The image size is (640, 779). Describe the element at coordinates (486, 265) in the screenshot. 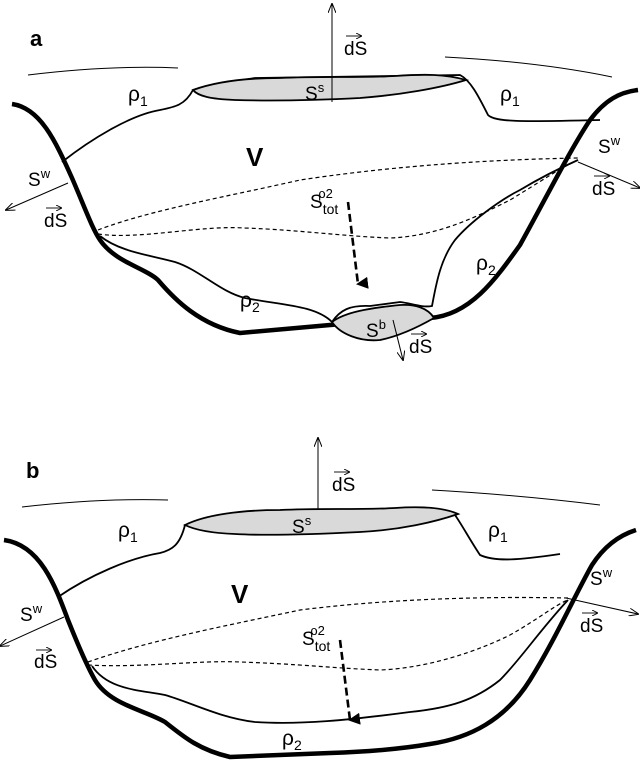

I see `rho2-right-label: ρ2` at that location.